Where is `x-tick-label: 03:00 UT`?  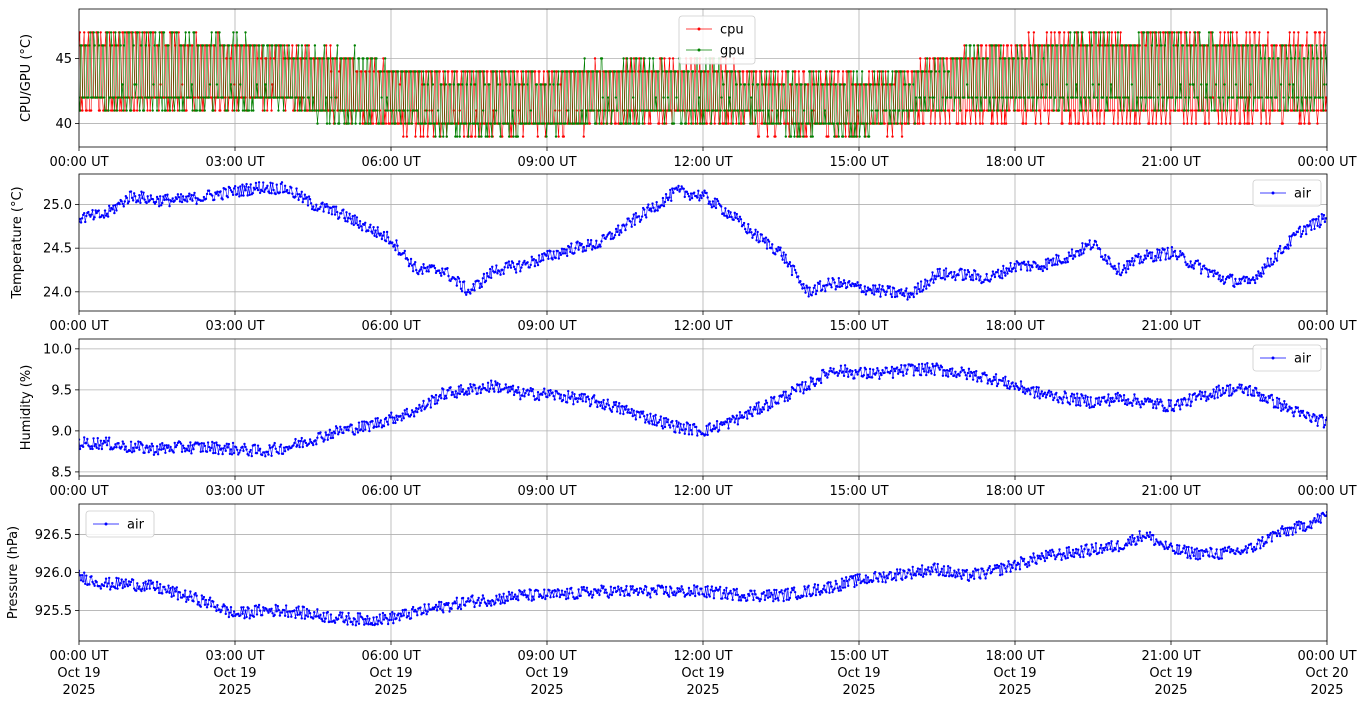 x-tick-label: 03:00 UT is located at coordinates (234, 326).